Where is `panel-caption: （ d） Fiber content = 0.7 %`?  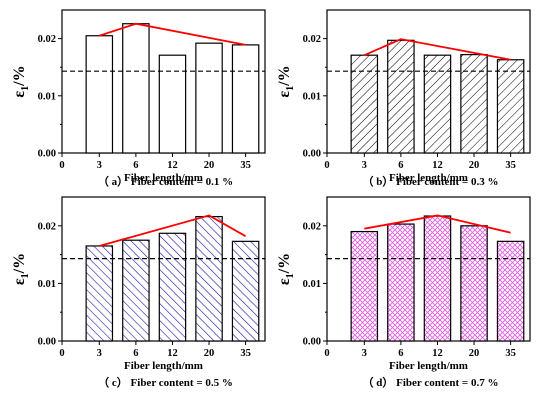
panel-caption: （ d） Fiber content = 0.7 % is located at coordinates (431, 382).